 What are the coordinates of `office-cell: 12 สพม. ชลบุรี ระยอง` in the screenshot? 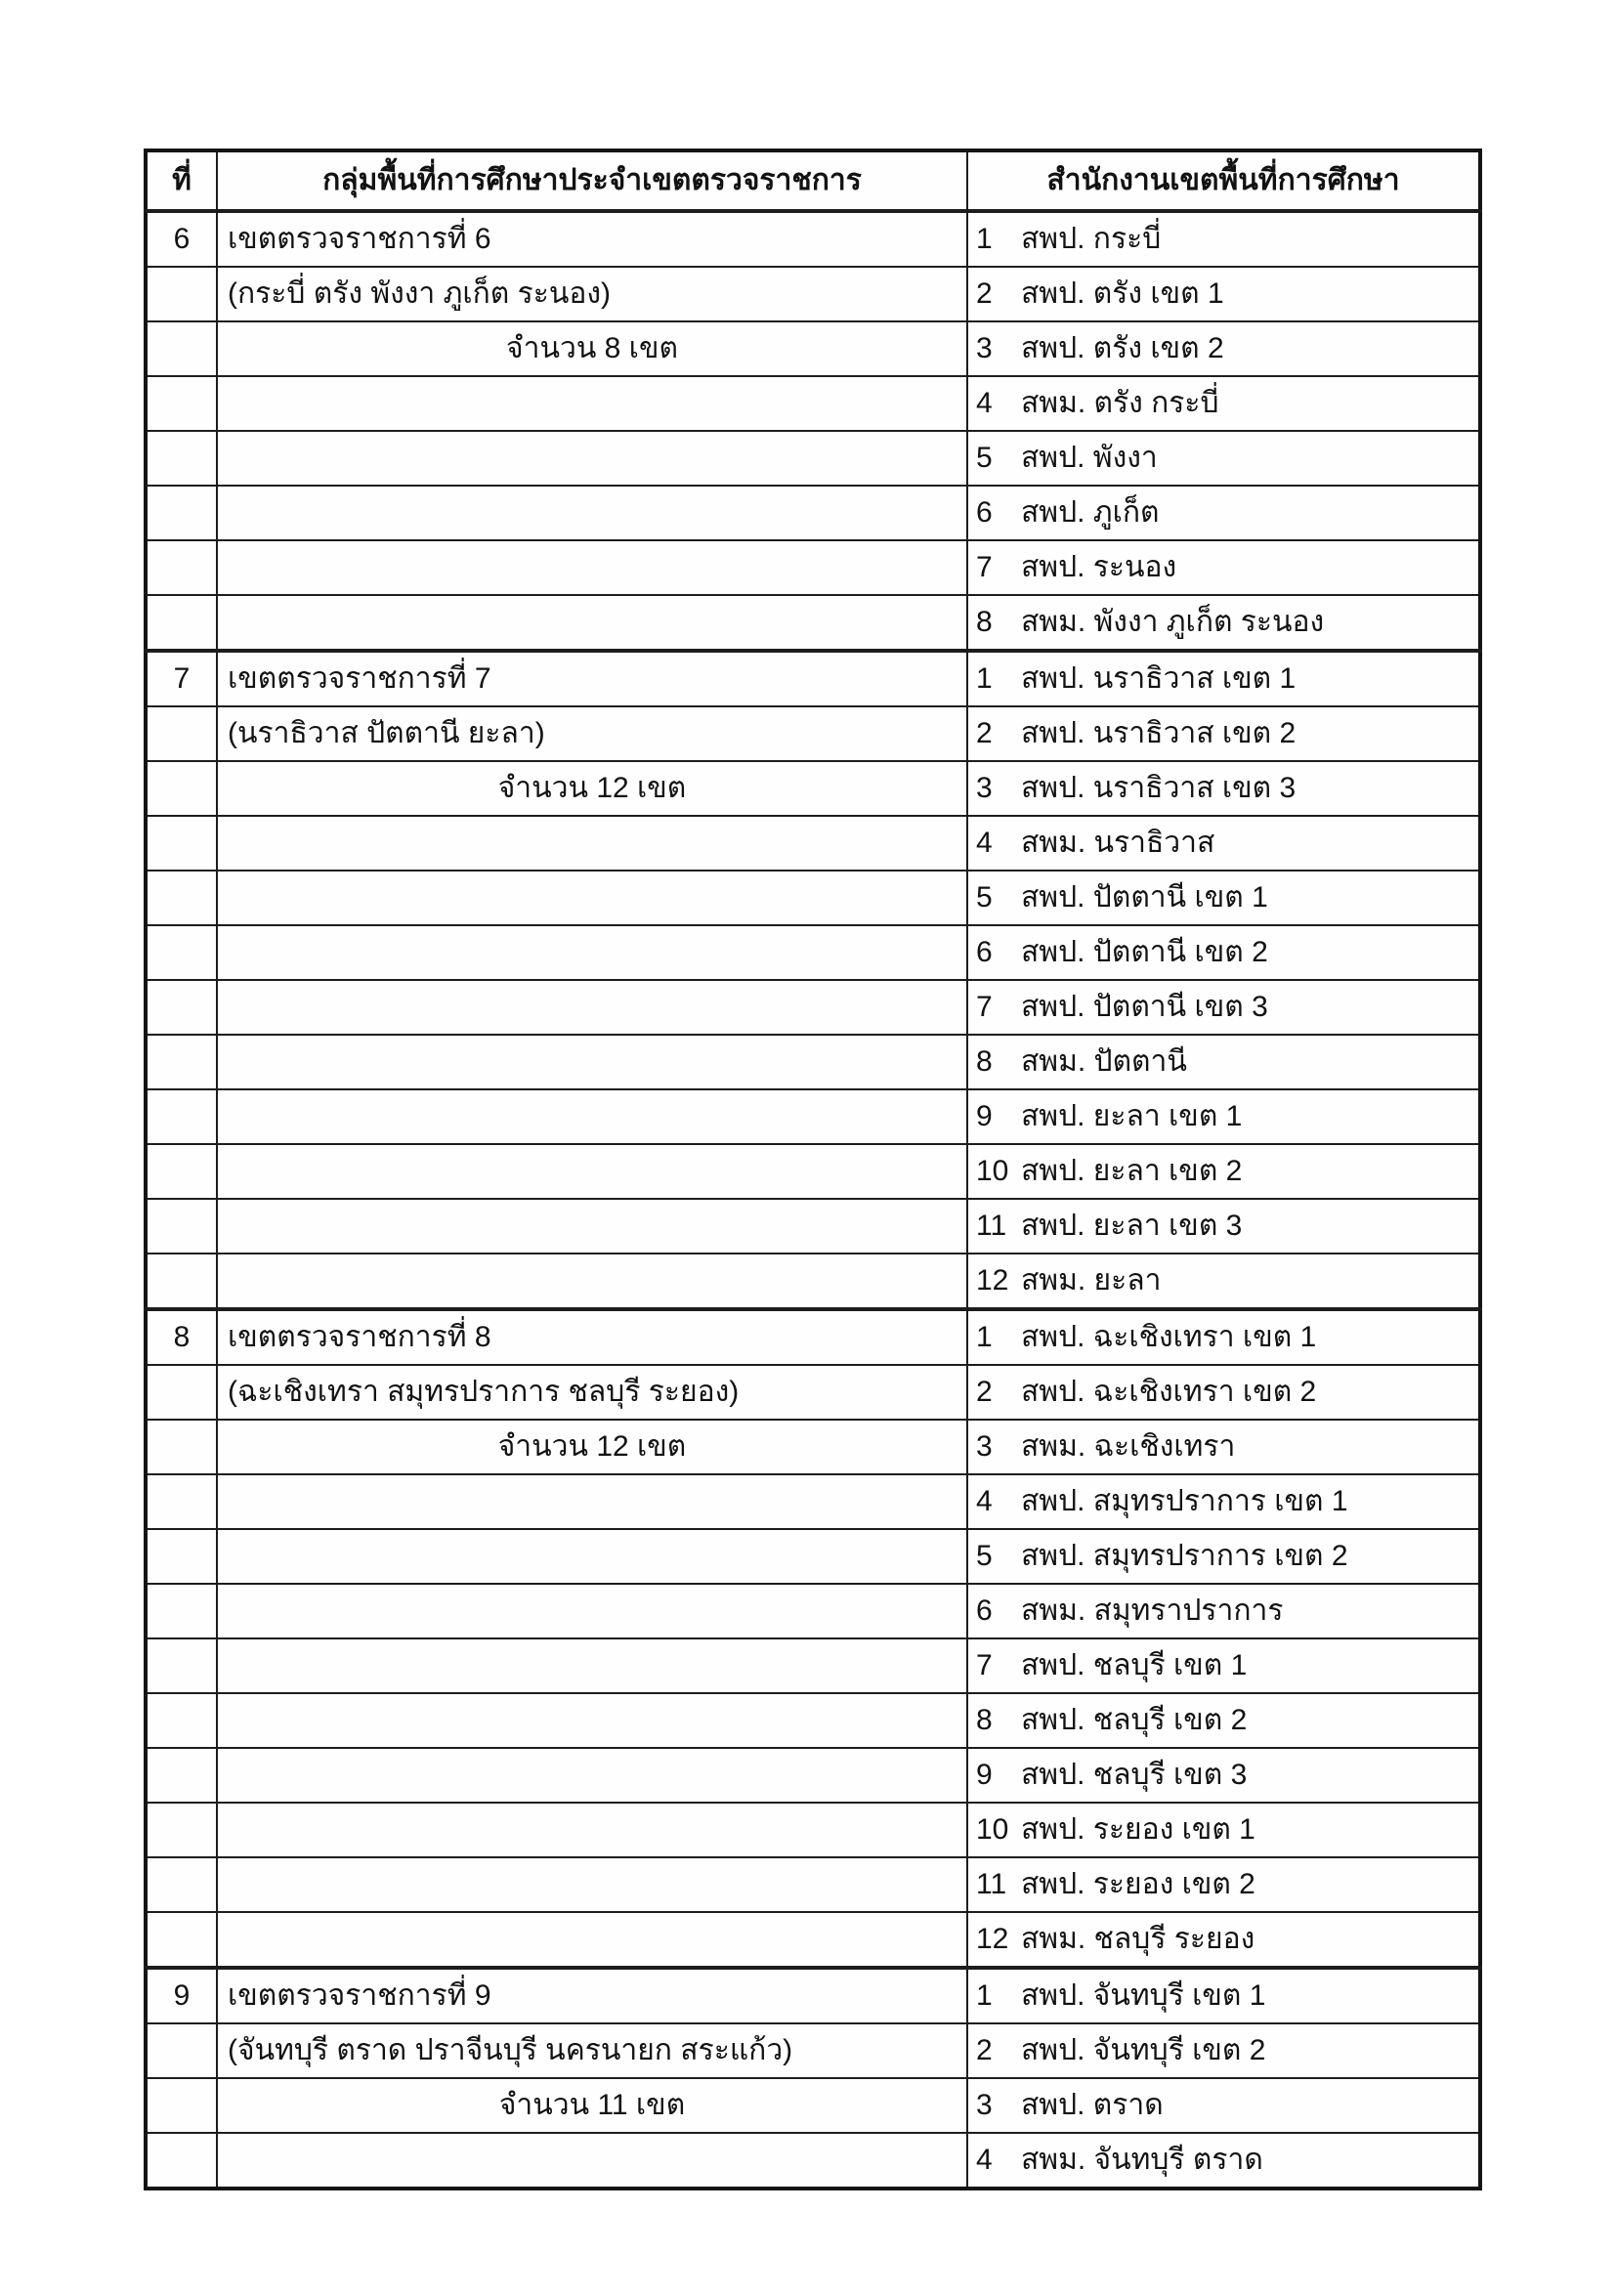 It's located at (1223, 1940).